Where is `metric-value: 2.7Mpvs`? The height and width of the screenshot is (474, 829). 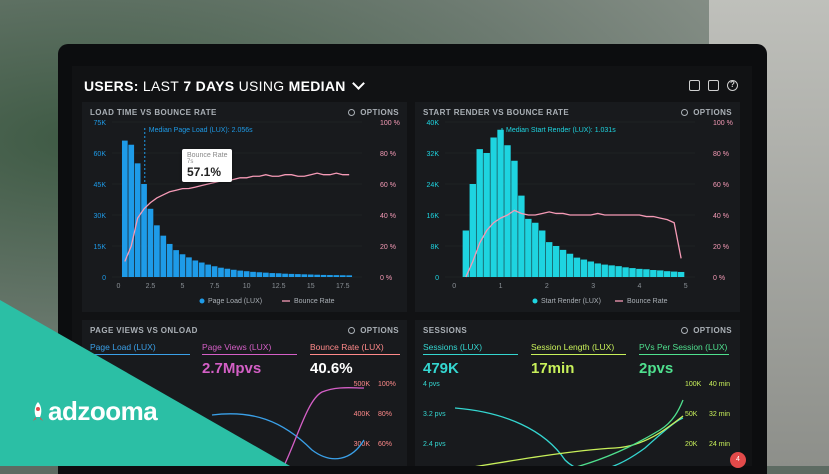
metric-value: 2.7Mpvs is located at coordinates (232, 368).